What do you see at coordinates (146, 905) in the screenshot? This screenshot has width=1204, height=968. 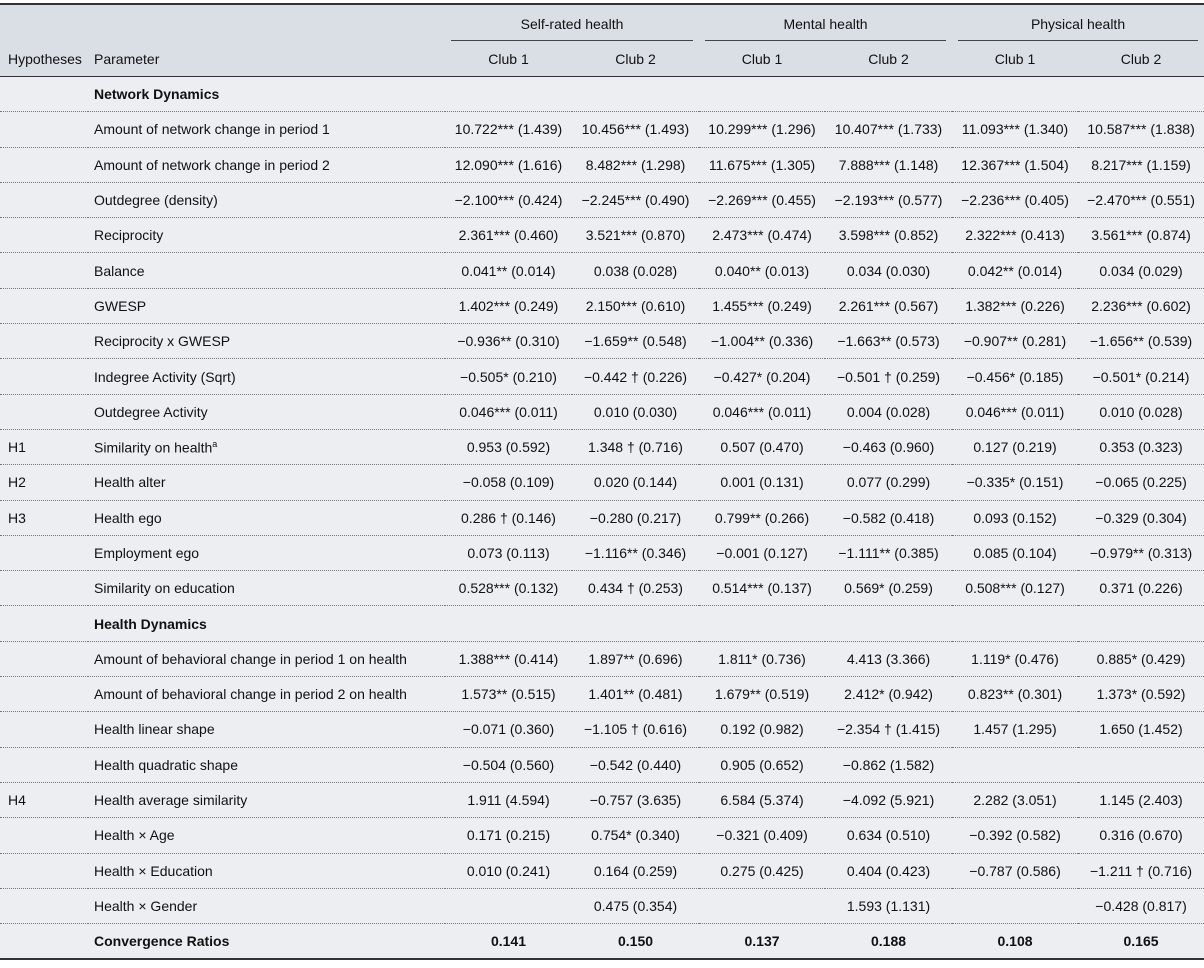 I see `parameter: Health × Gender` at bounding box center [146, 905].